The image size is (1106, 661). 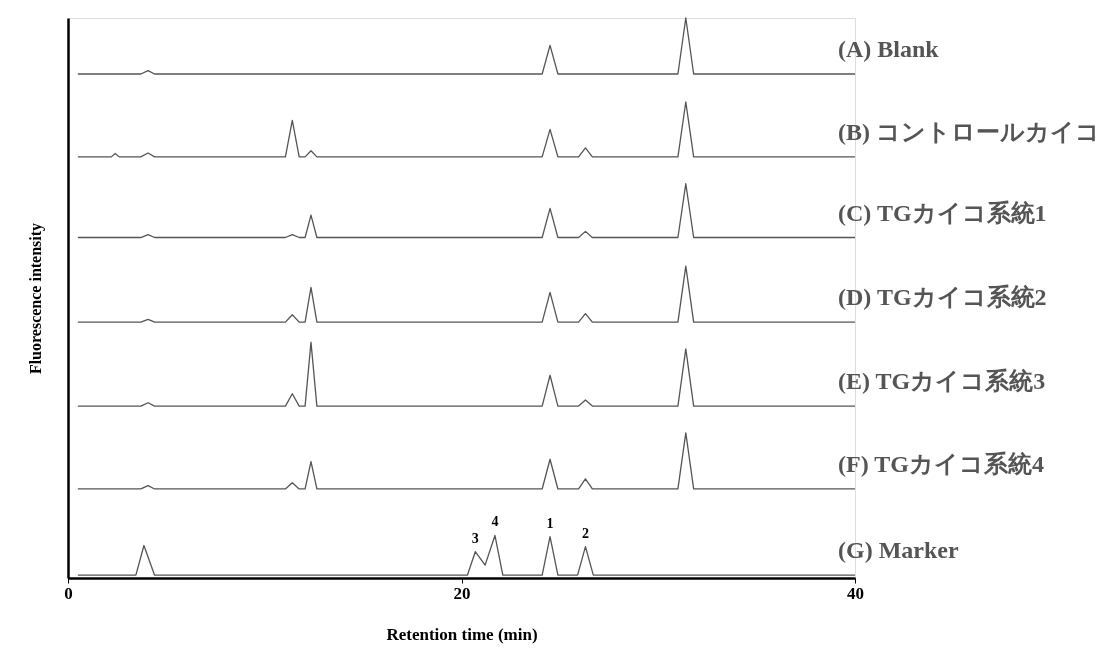 What do you see at coordinates (969, 131) in the screenshot?
I see `series-label: (B) コントロールカイコ` at bounding box center [969, 131].